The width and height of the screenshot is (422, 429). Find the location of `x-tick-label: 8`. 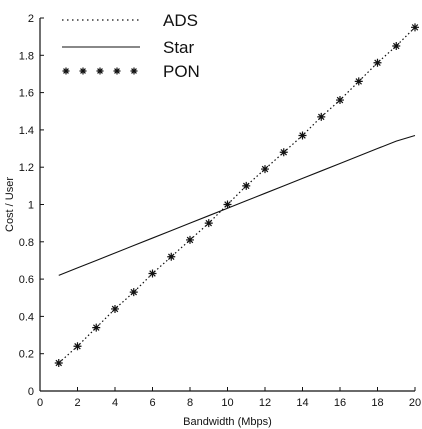

x-tick-label: 8 is located at coordinates (190, 403).